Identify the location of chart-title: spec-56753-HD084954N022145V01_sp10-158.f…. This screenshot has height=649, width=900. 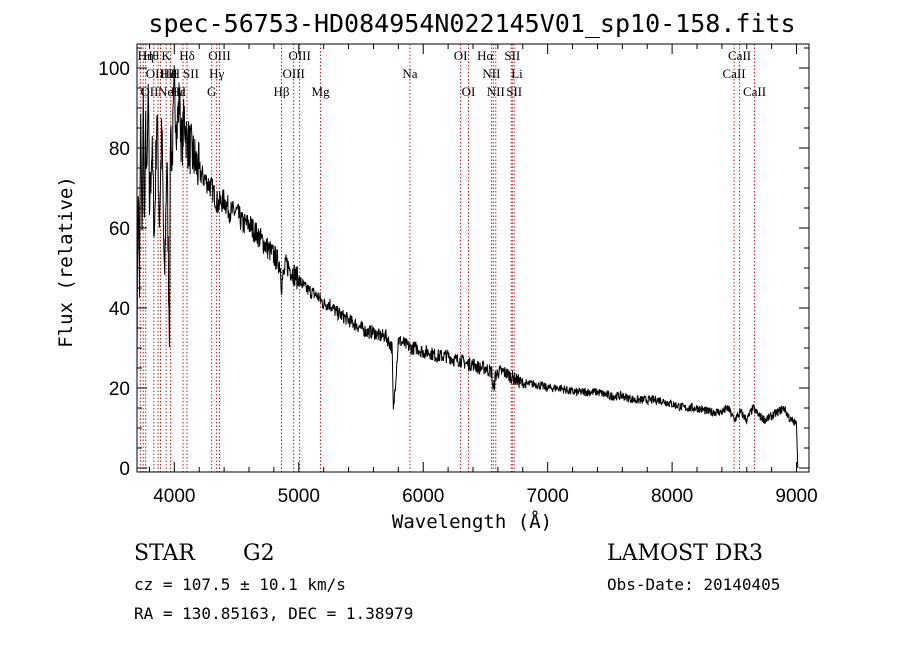
(471, 23).